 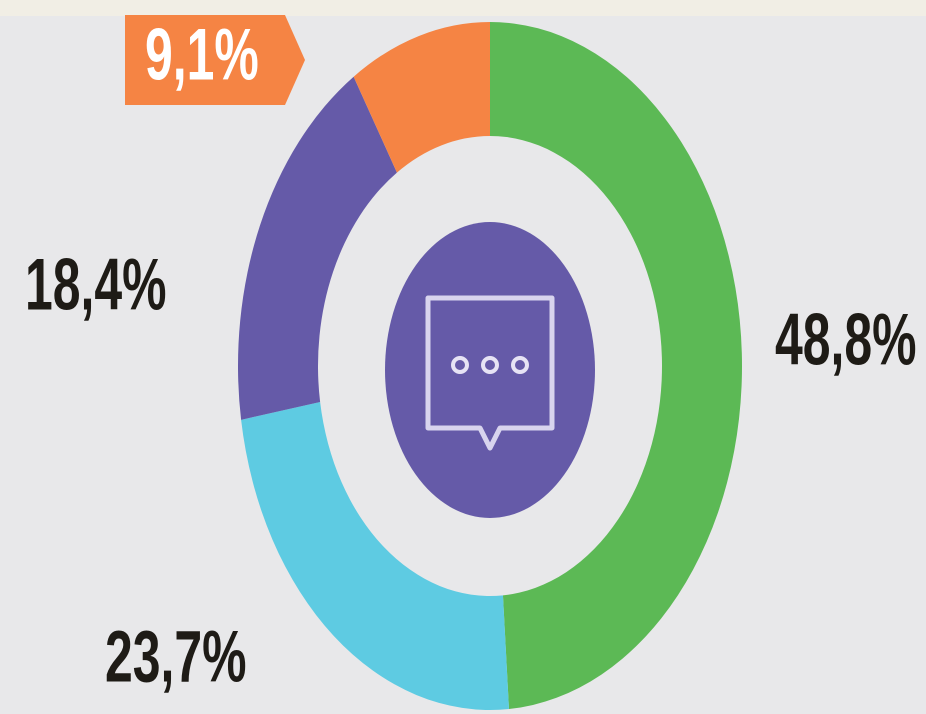 What do you see at coordinates (96, 285) in the screenshot?
I see `value-label: 18,4%` at bounding box center [96, 285].